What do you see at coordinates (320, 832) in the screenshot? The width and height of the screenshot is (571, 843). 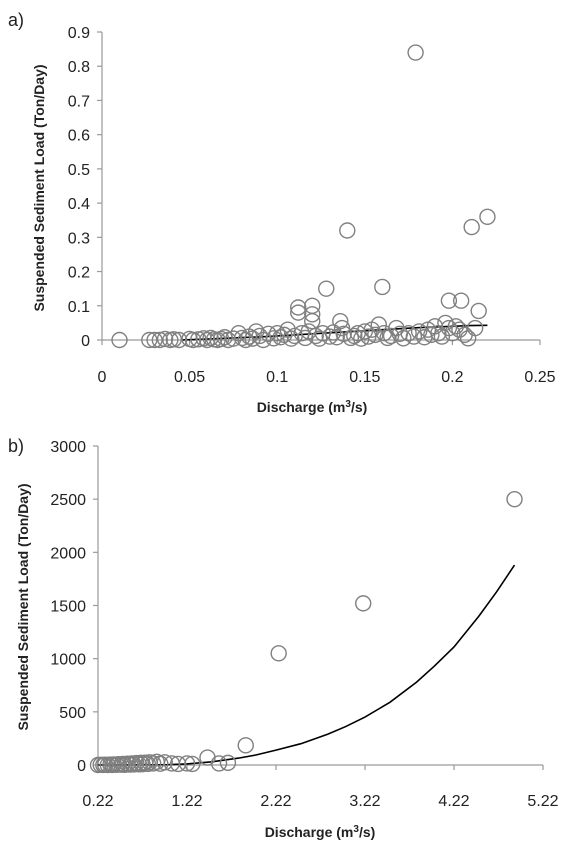 I see `panel-b-x-axis-label: Discharge (m3/s)` at bounding box center [320, 832].